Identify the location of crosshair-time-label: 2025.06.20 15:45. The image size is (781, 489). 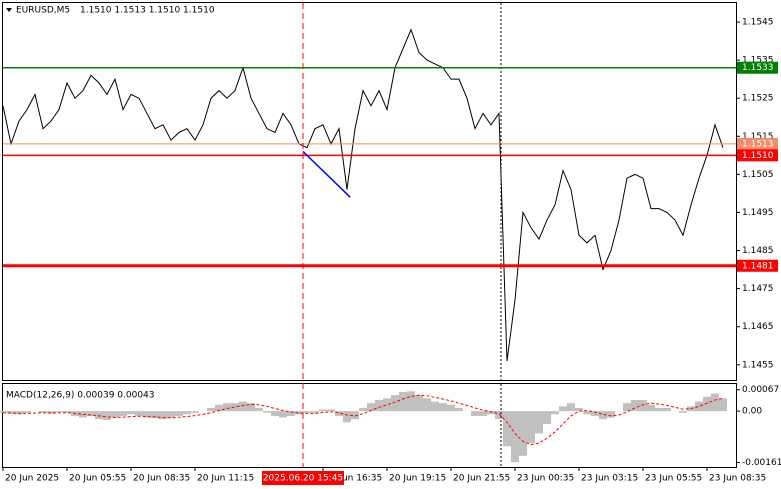
(303, 479).